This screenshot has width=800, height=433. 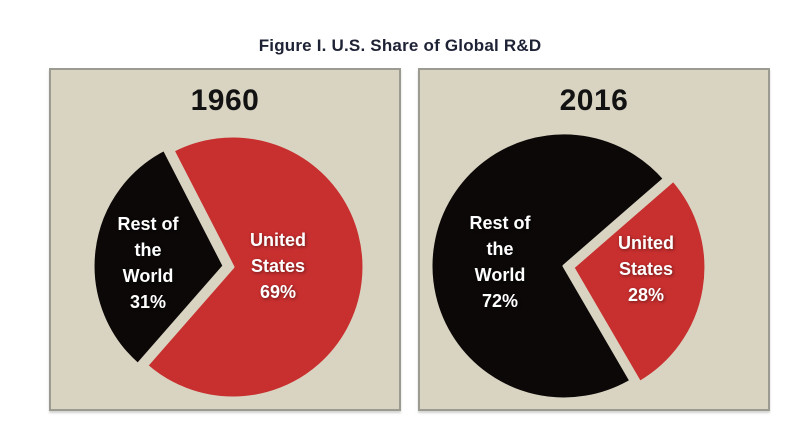 I want to click on figure-title: Figure I. U.S. Share of Global R&D, so click(x=400, y=45).